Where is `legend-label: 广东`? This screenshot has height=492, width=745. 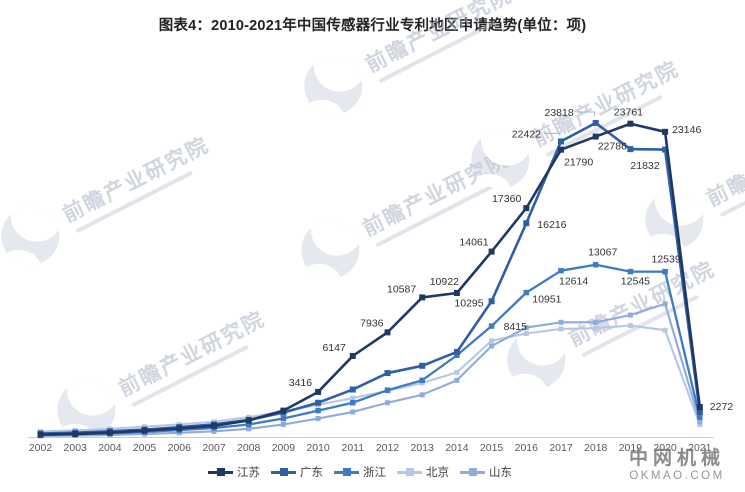
legend-label: 广东 is located at coordinates (311, 473).